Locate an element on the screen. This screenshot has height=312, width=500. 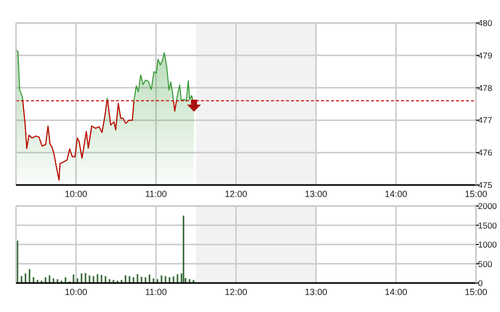
y-tick-label: 500 is located at coordinates (485, 263).